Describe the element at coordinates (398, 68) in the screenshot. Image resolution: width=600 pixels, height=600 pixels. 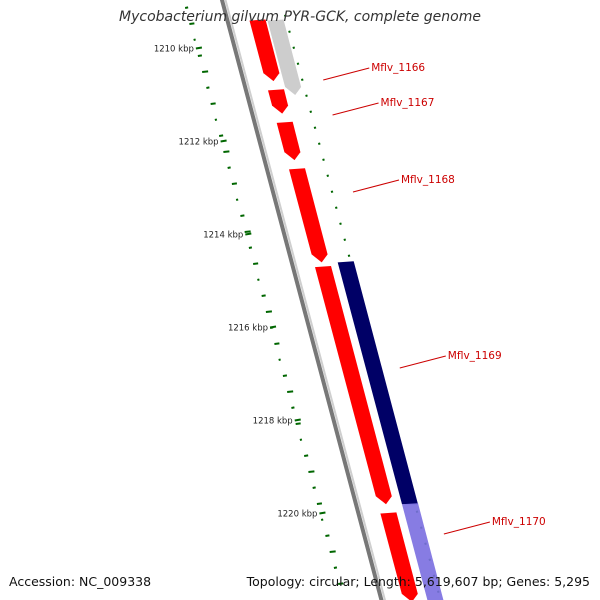
I see `gene-label: Mflv_1166` at that location.